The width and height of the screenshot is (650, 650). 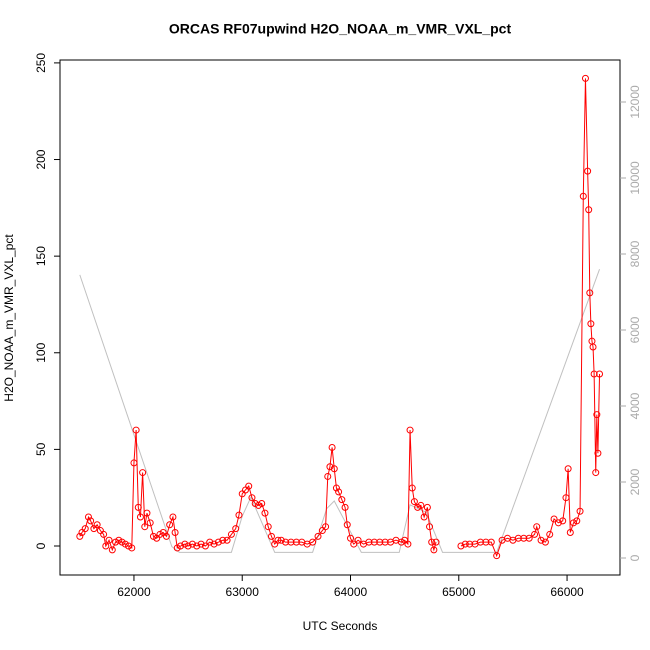 What do you see at coordinates (635, 329) in the screenshot?
I see `y2-tick-label: 6000` at bounding box center [635, 329].